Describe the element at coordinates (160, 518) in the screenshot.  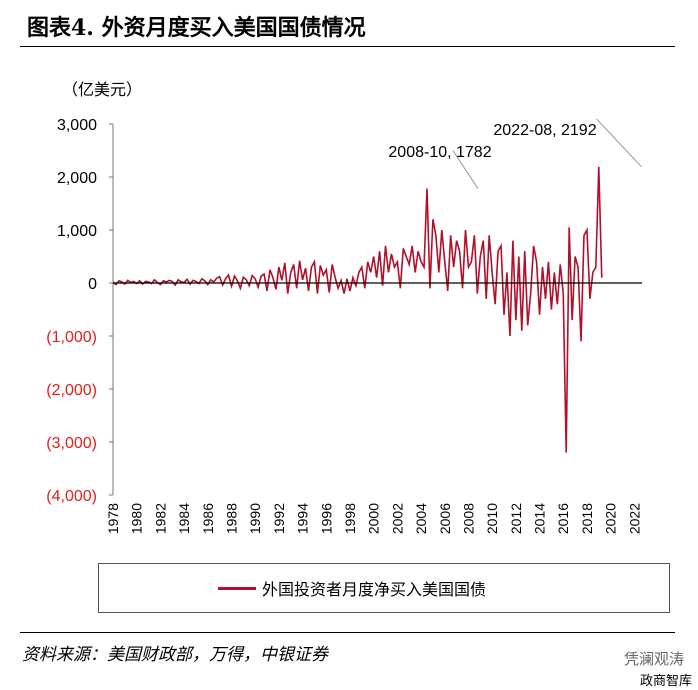
I see `x-tick-label: 1982` at that location.